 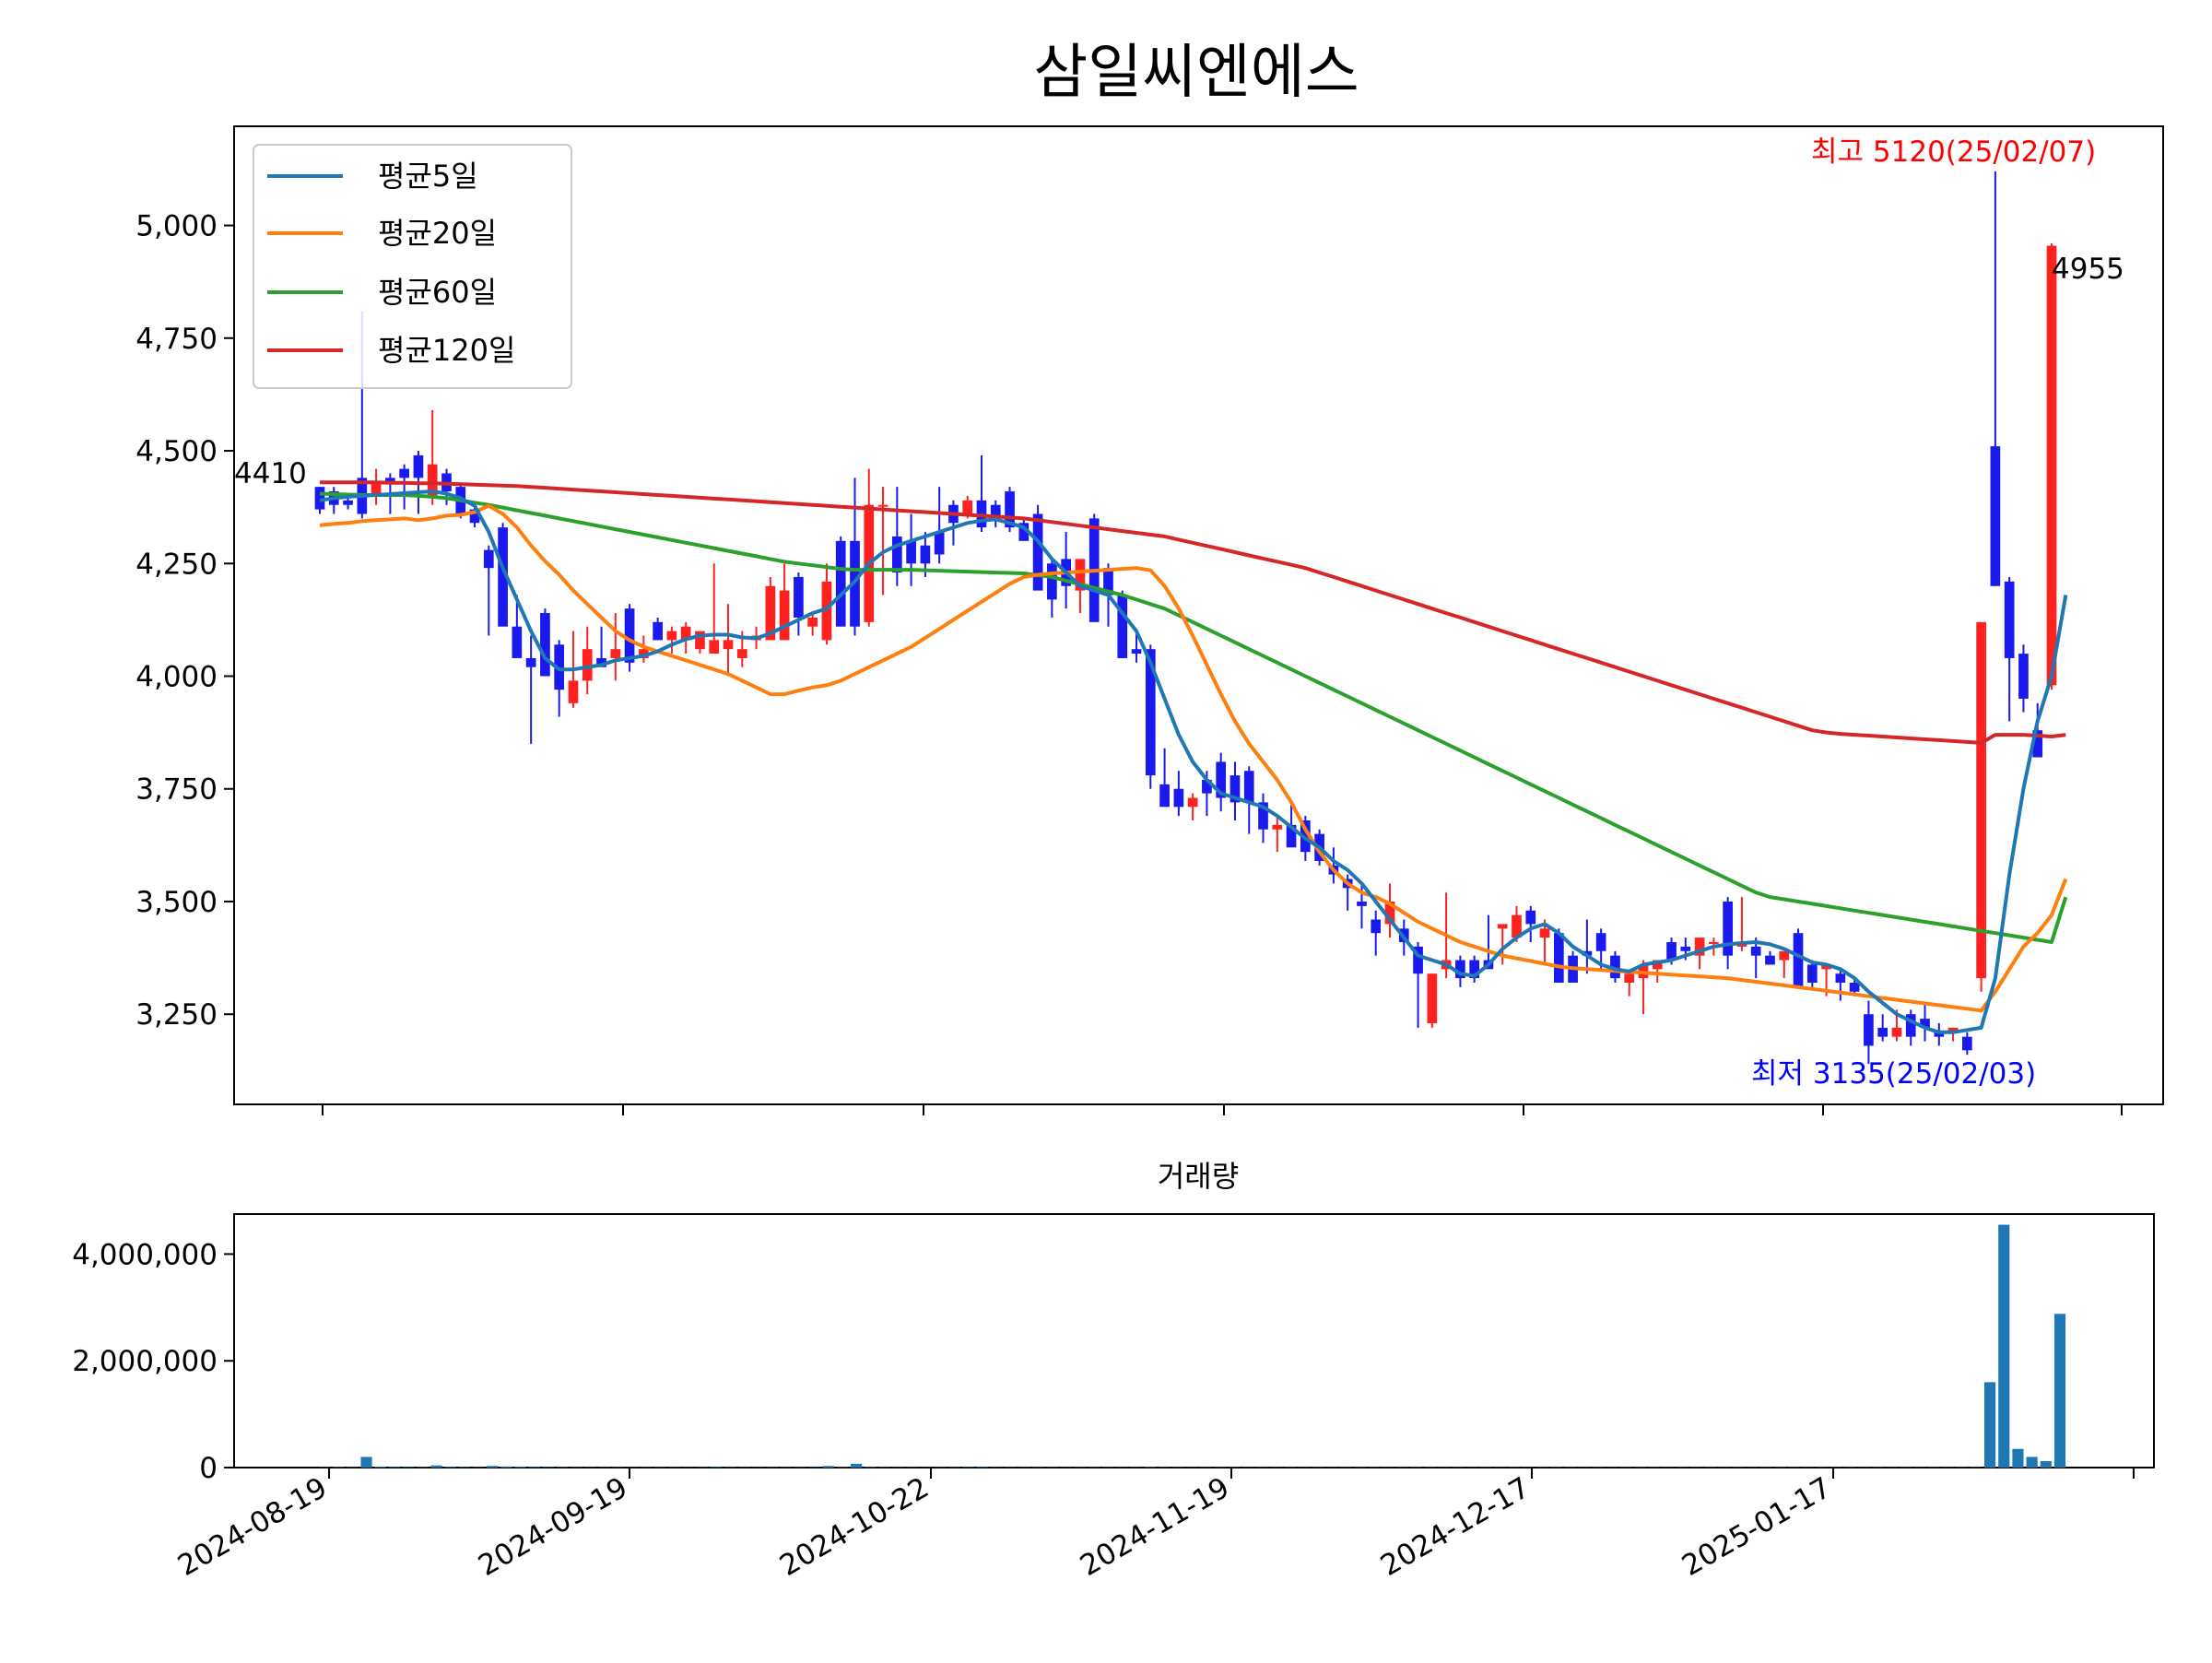 What do you see at coordinates (145, 1254) in the screenshot?
I see `volume-y-tick-label: 4,000,000` at bounding box center [145, 1254].